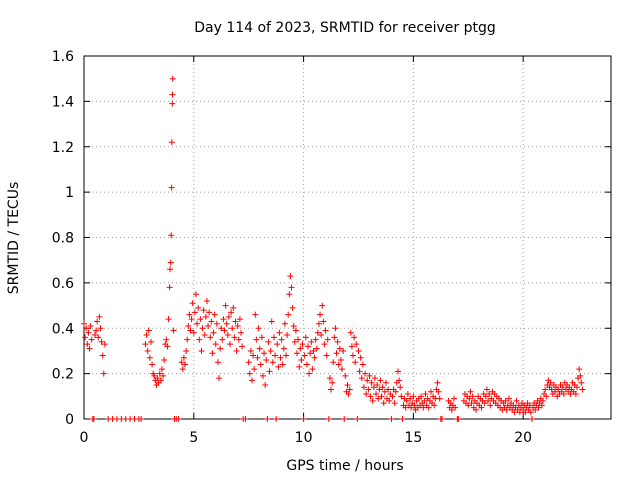 The width and height of the screenshot is (640, 480). Describe the element at coordinates (63, 57) in the screenshot. I see `y-tick-label: 1.6` at that location.